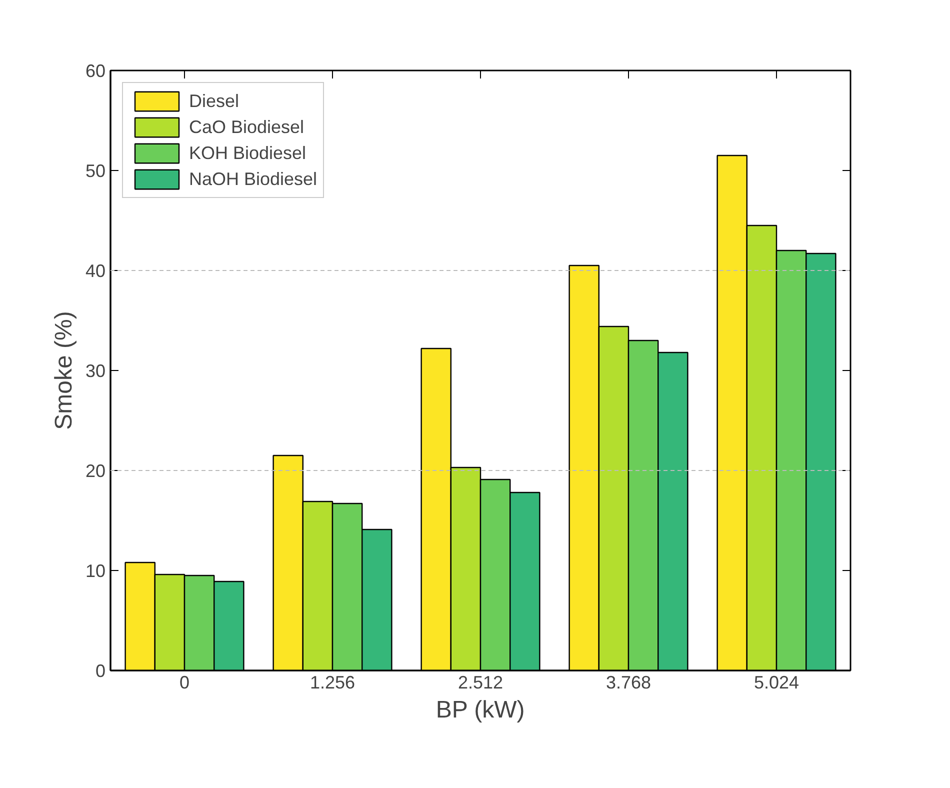 This screenshot has width=950, height=788. Describe the element at coordinates (253, 179) in the screenshot. I see `legend-label: NaOH Biodiesel` at that location.